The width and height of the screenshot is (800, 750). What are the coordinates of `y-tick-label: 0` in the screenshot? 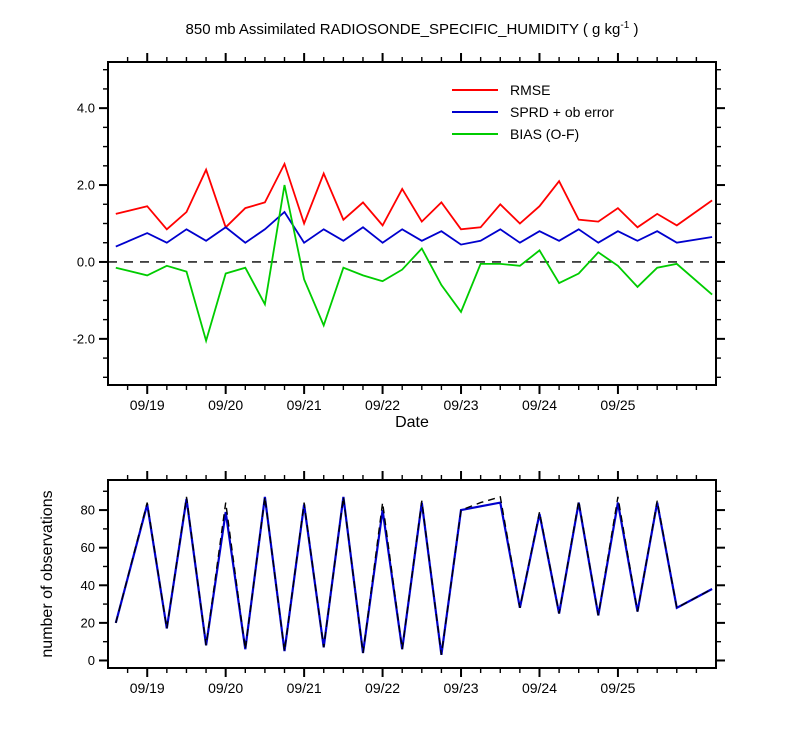 It's located at (91, 660).